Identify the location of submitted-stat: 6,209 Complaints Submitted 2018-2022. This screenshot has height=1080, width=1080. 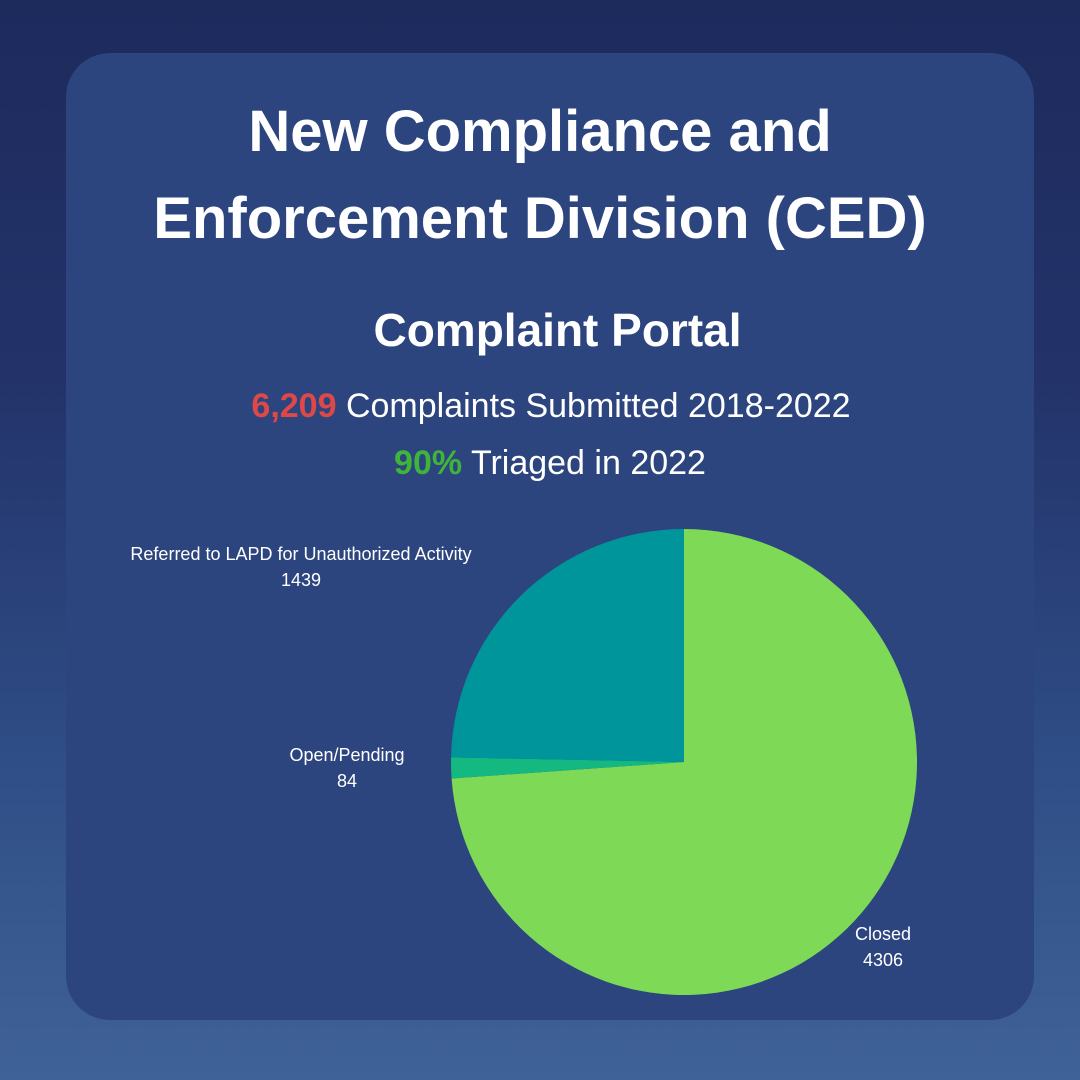
(540, 406).